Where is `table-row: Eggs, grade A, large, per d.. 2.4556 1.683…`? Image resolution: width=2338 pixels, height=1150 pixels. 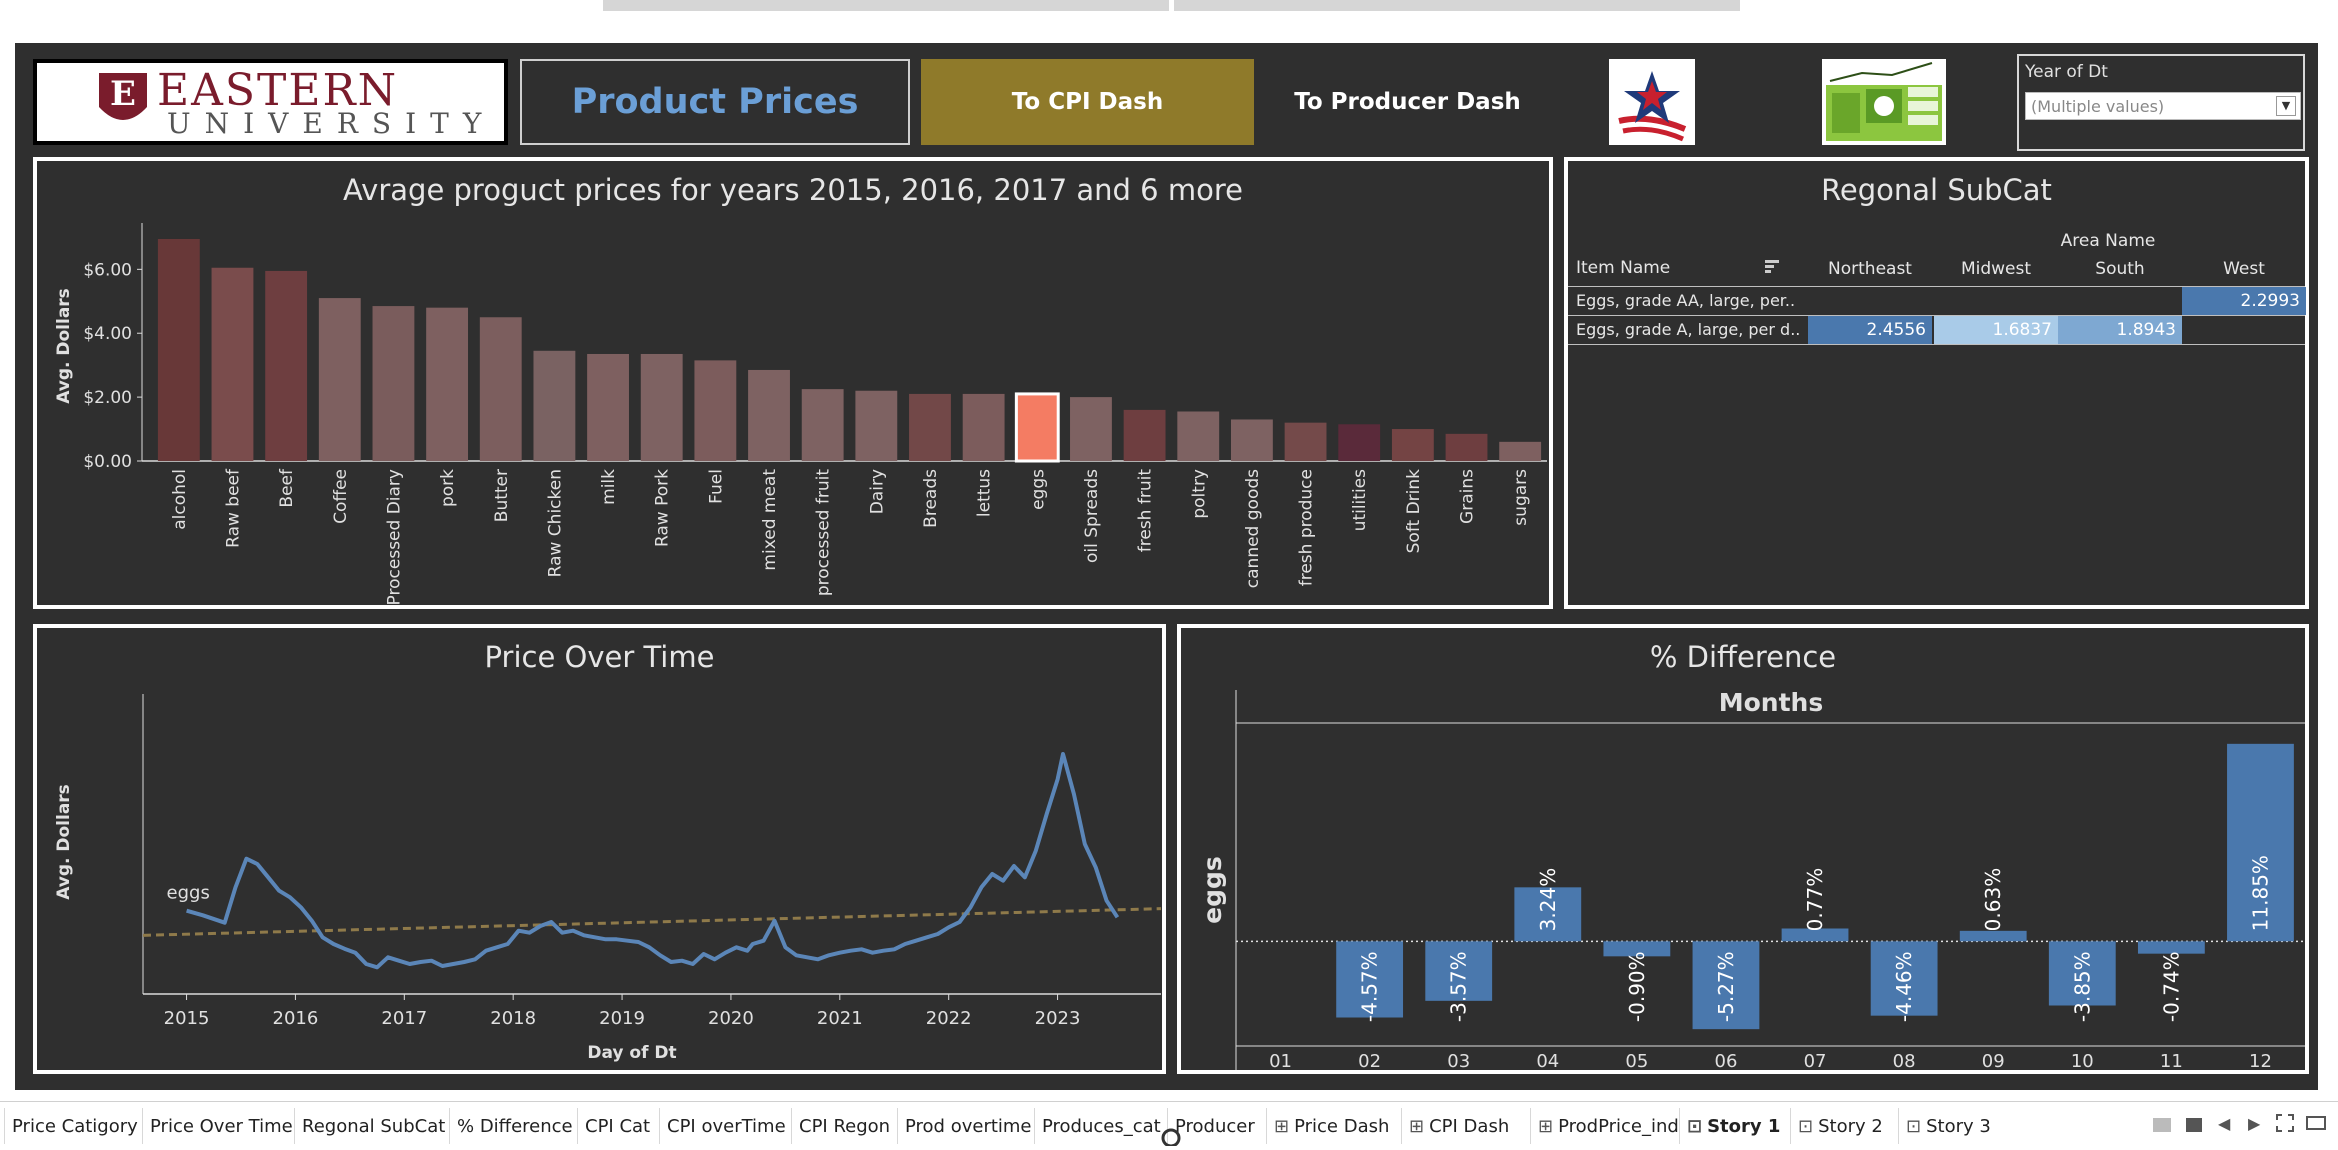
table-row: Eggs, grade A, large, per d.. 2.4556 1.683… is located at coordinates (1936, 330).